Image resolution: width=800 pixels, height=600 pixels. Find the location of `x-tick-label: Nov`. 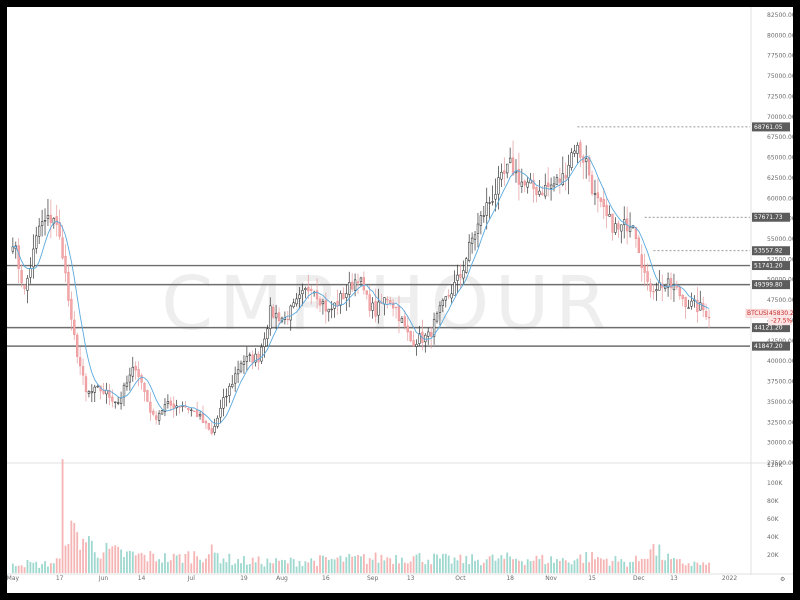

x-tick-label: Nov is located at coordinates (551, 578).